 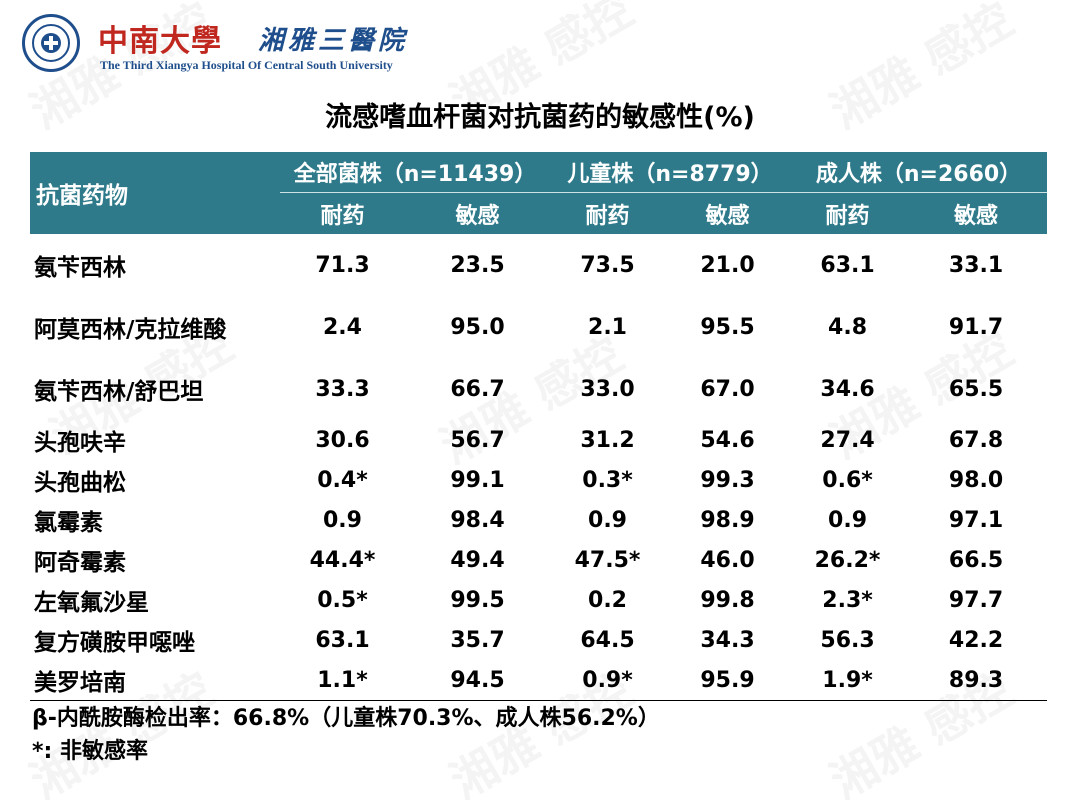 What do you see at coordinates (342, 480) in the screenshot?
I see `value-cell: 0.4*` at bounding box center [342, 480].